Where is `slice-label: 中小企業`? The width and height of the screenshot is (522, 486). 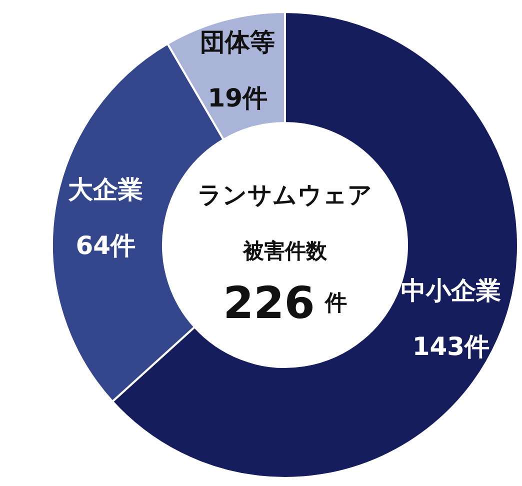
slice-label: 中小企業 is located at coordinates (450, 291).